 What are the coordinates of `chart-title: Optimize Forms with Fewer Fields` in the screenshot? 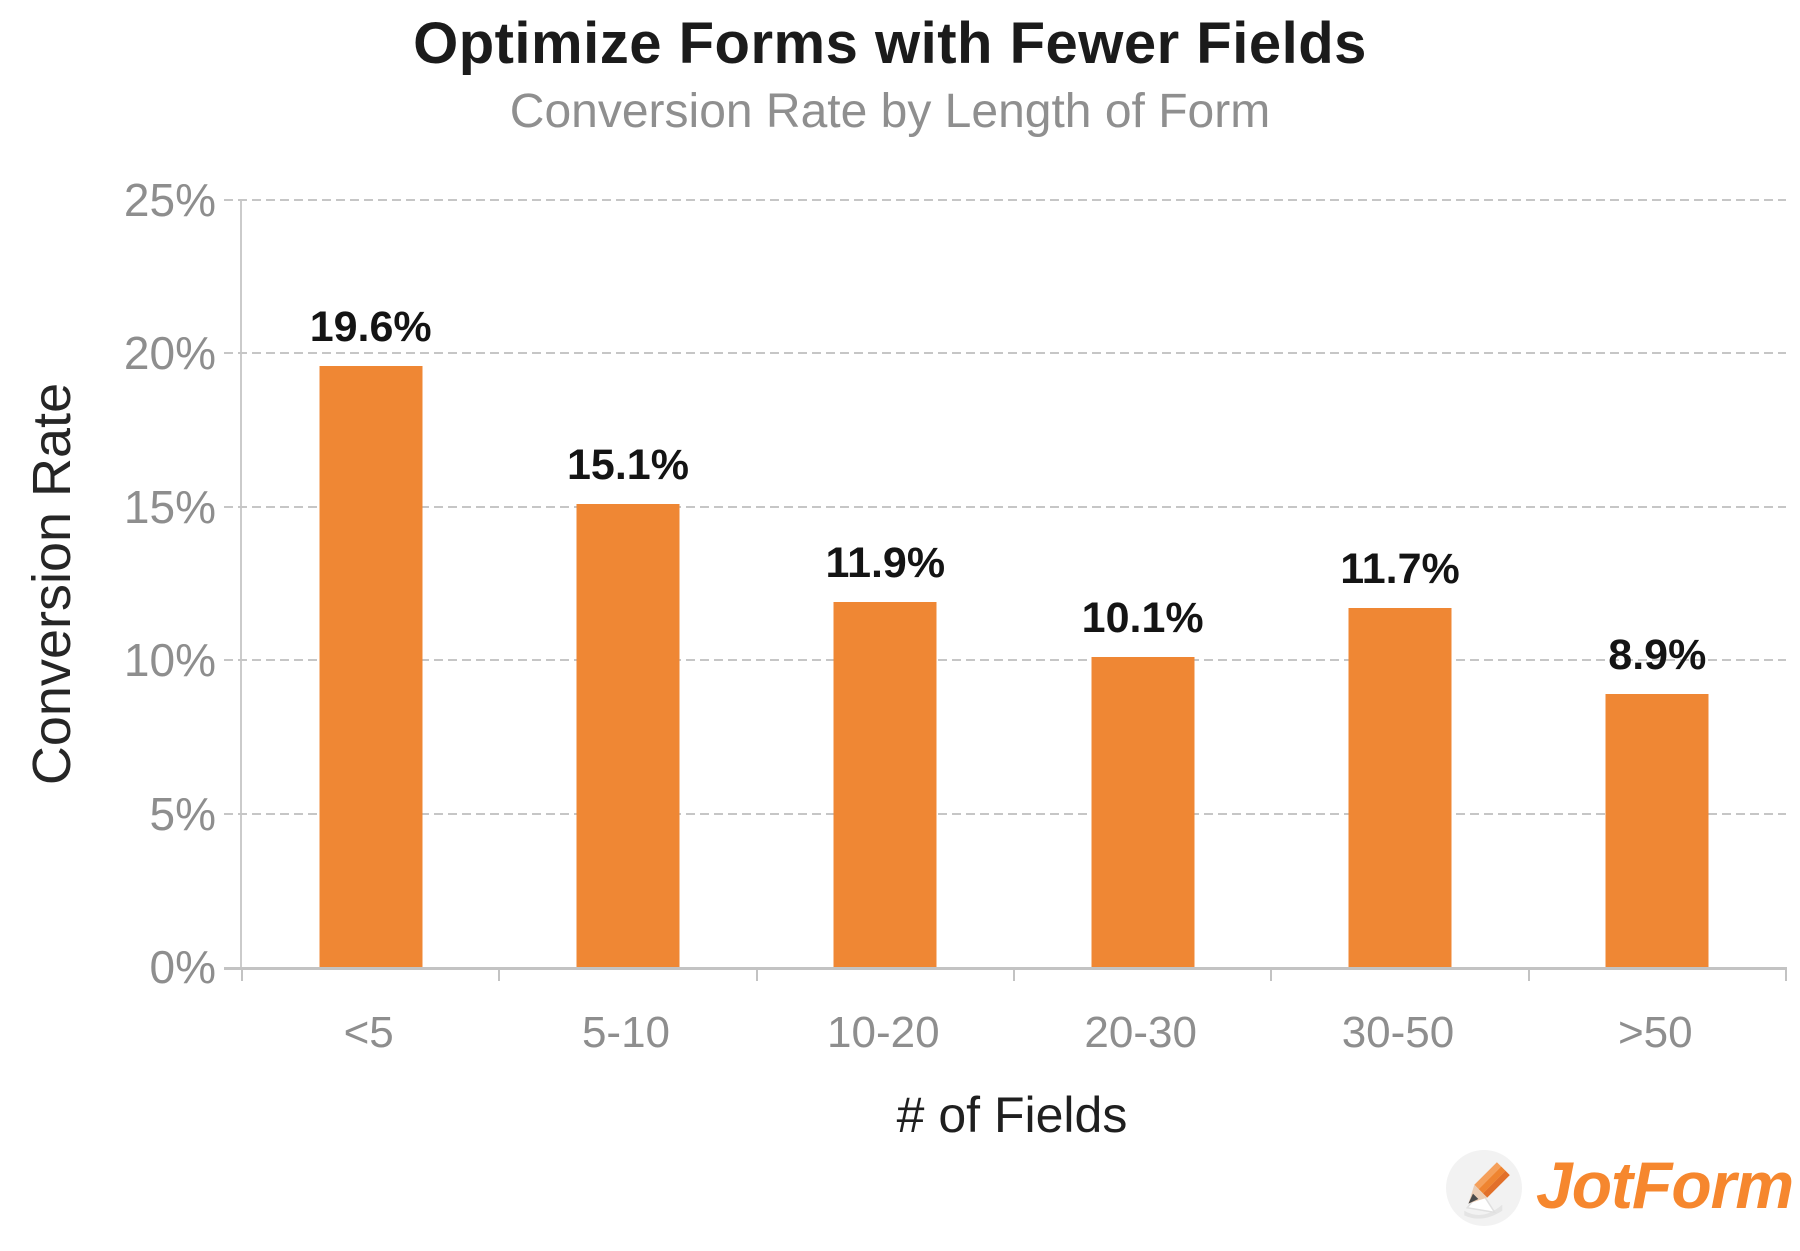 It's located at (890, 43).